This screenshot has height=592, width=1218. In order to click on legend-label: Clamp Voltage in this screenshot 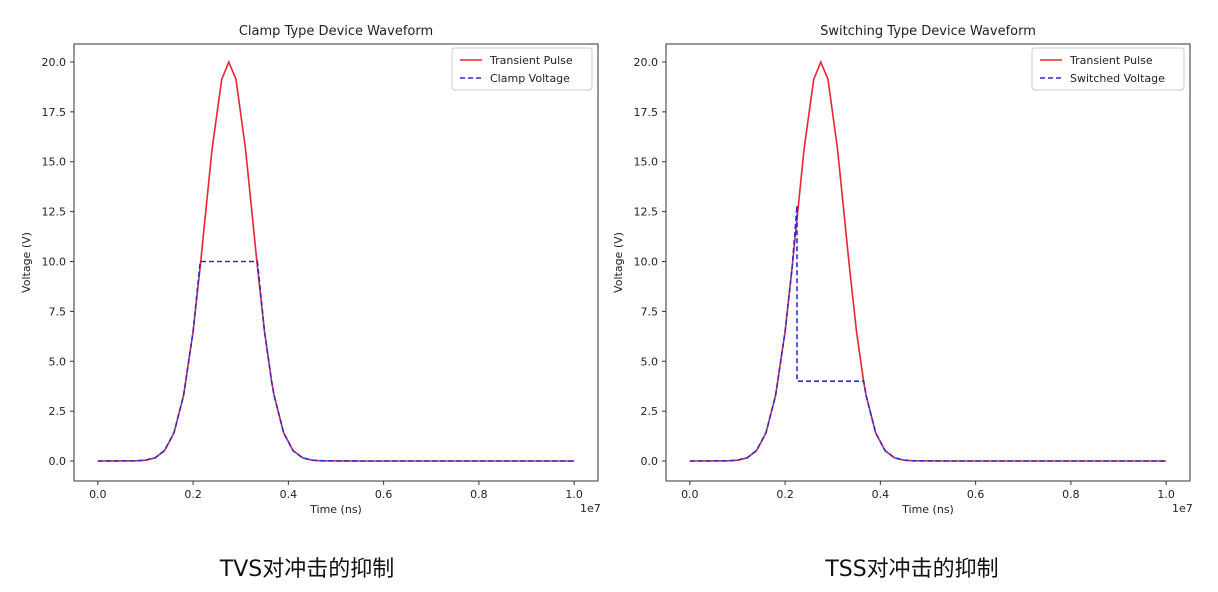, I will do `click(530, 78)`.